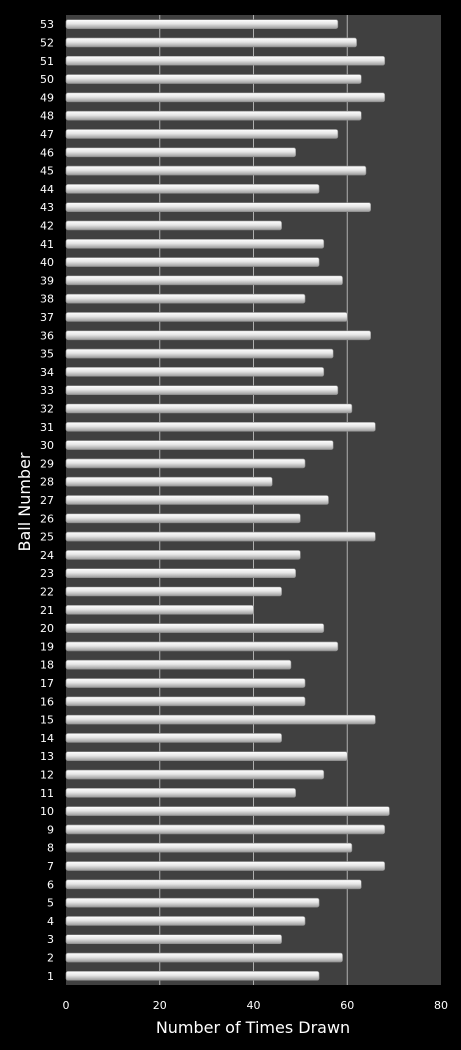 The height and width of the screenshot is (1050, 461). Describe the element at coordinates (47, 427) in the screenshot. I see `y-tick-label: 31` at that location.